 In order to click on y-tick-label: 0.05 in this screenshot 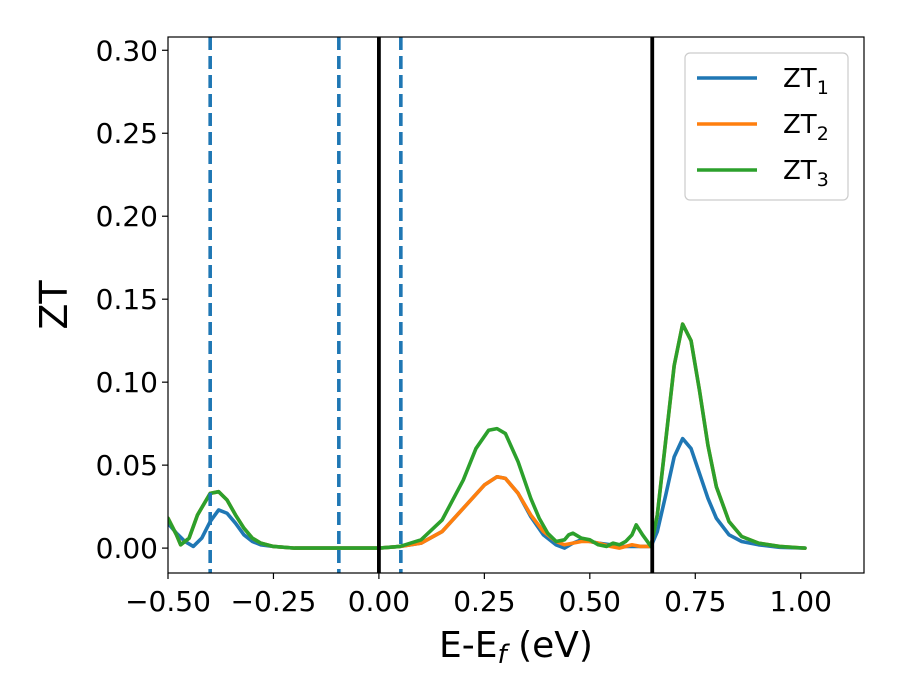, I will do `click(127, 465)`.